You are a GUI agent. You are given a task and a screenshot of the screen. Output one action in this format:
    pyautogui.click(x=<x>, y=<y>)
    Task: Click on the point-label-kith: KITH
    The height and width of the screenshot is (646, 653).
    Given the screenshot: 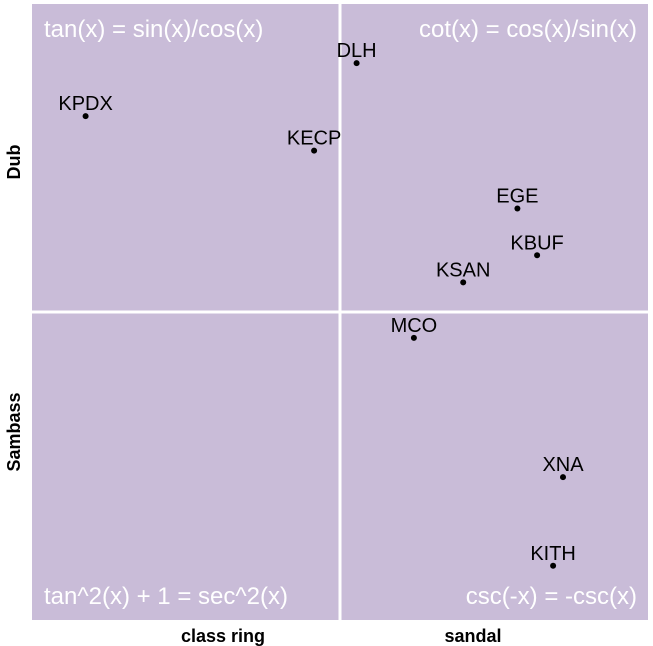 What is the action you would take?
    pyautogui.click(x=553, y=554)
    